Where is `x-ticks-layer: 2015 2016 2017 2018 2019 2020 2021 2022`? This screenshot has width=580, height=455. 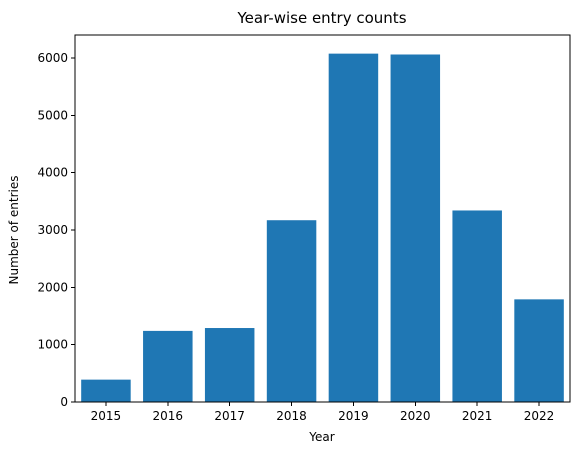
x-ticks-layer: 2015 2016 2017 2018 2019 2020 2021 2022 is located at coordinates (323, 412).